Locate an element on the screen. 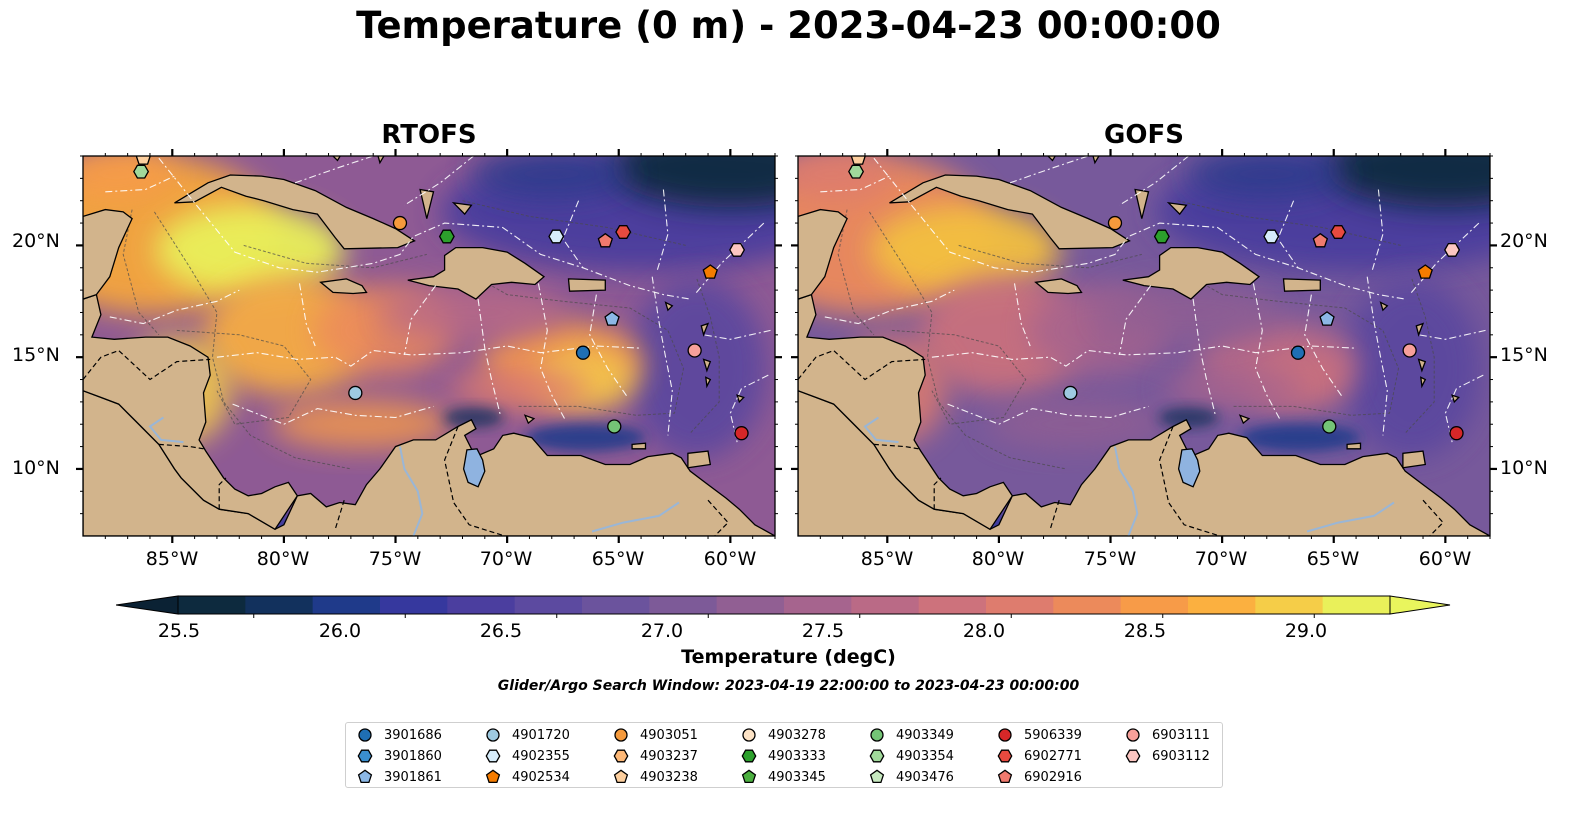 This screenshot has height=827, width=1577. landmass-jamaica is located at coordinates (343, 286).